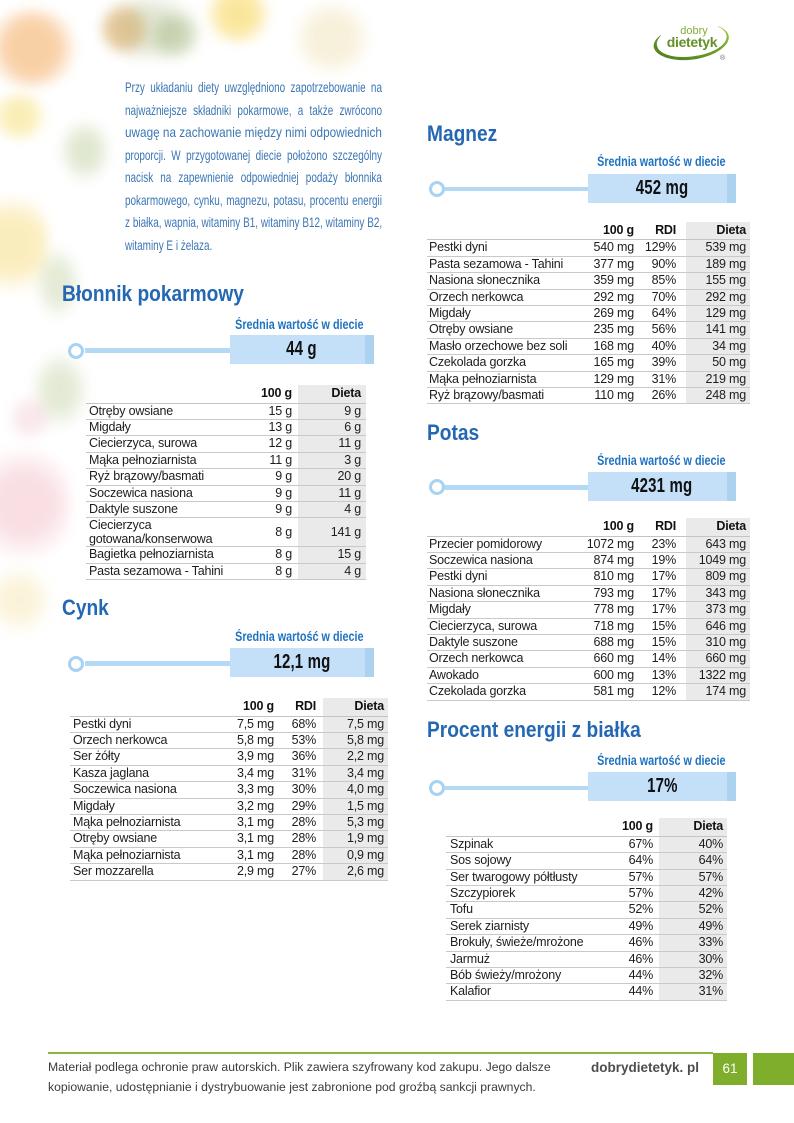 This screenshot has width=794, height=1123. What do you see at coordinates (694, 31) in the screenshot?
I see `svg-text: dobry` at bounding box center [694, 31].